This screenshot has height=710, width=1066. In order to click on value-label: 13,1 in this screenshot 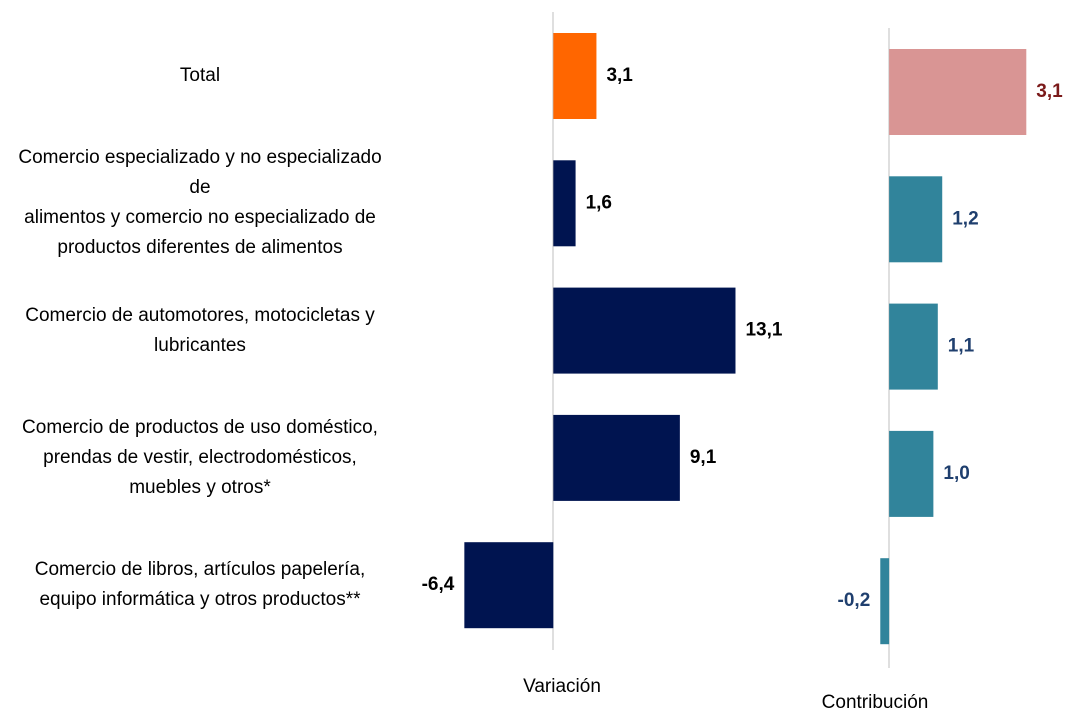, I will do `click(763, 330)`.